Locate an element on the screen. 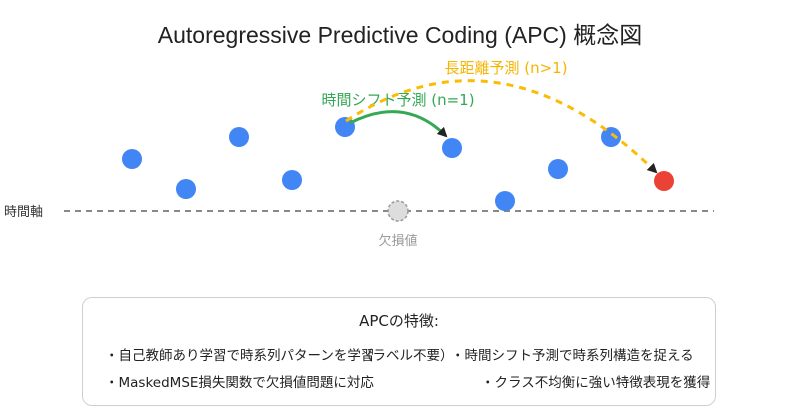  feature-item: ・MaskedMSE損失関数で欠損値問題に対応 is located at coordinates (239, 383).